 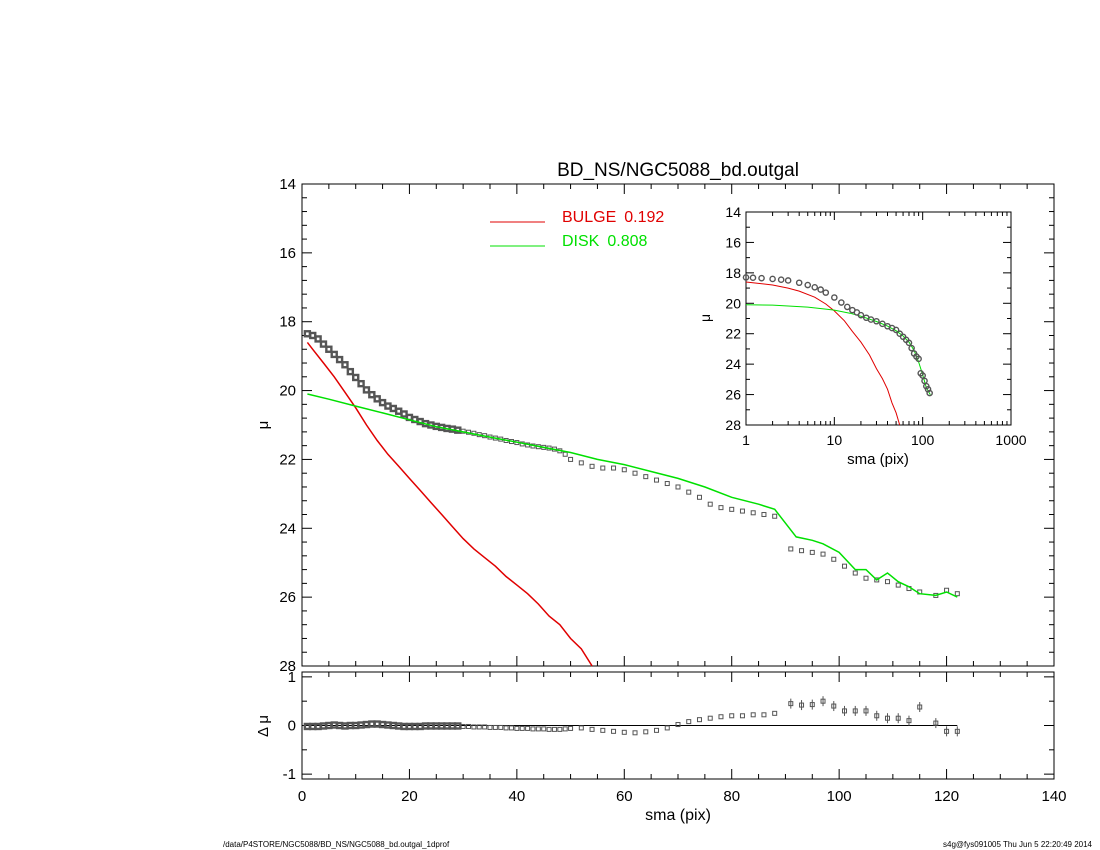 What do you see at coordinates (581, 241) in the screenshot?
I see `legend-disk-name: DISK` at bounding box center [581, 241].